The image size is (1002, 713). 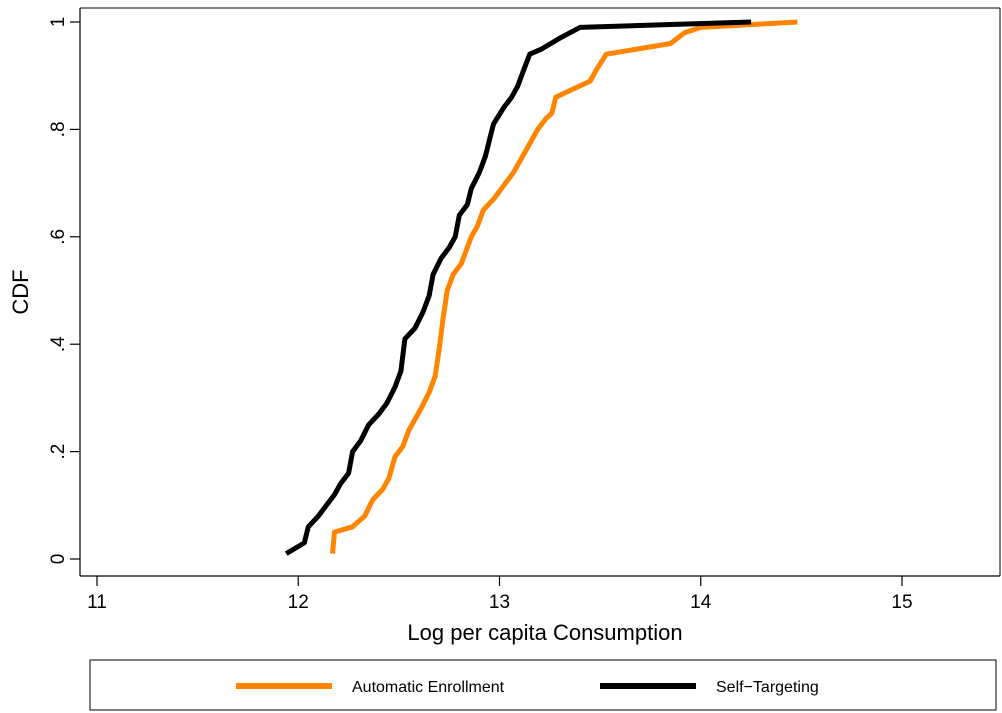 What do you see at coordinates (97, 602) in the screenshot?
I see `x-tick-label-11: 11` at bounding box center [97, 602].